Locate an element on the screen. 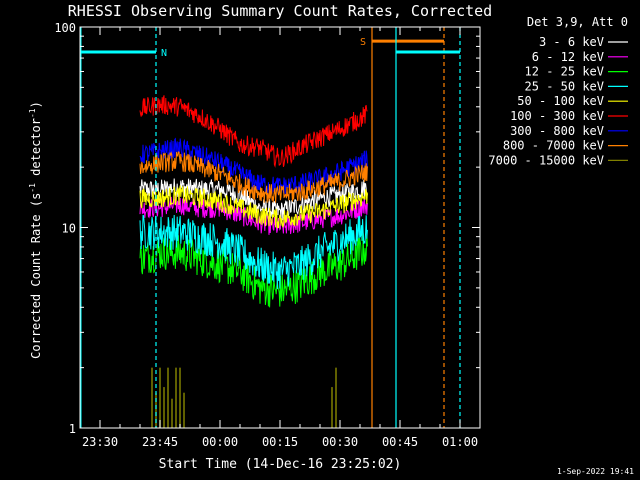  legend-label-7: 800 - 7000 keV is located at coordinates (553, 146).